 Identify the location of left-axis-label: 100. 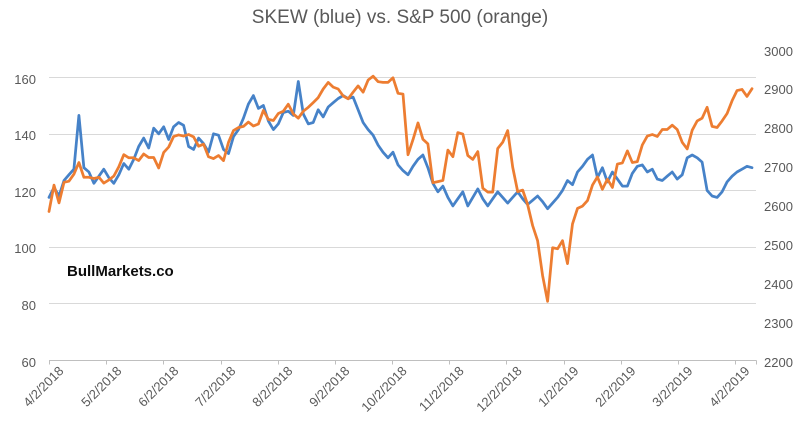
(25, 249).